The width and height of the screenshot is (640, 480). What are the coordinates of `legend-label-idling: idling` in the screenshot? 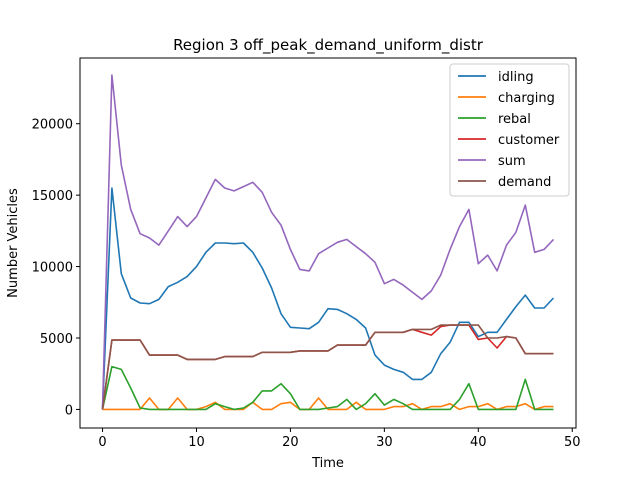 It's located at (516, 77).